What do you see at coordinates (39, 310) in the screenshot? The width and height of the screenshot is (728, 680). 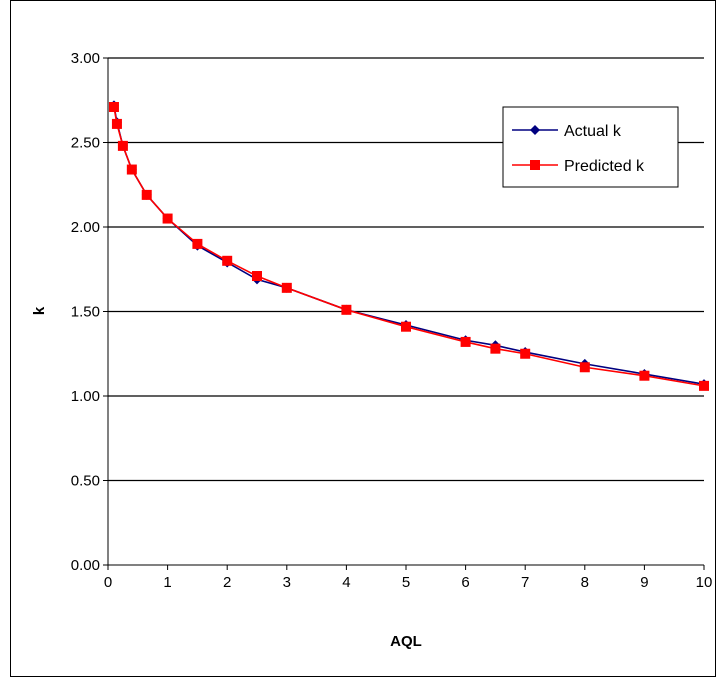 I see `y-axis-title: k` at bounding box center [39, 310].